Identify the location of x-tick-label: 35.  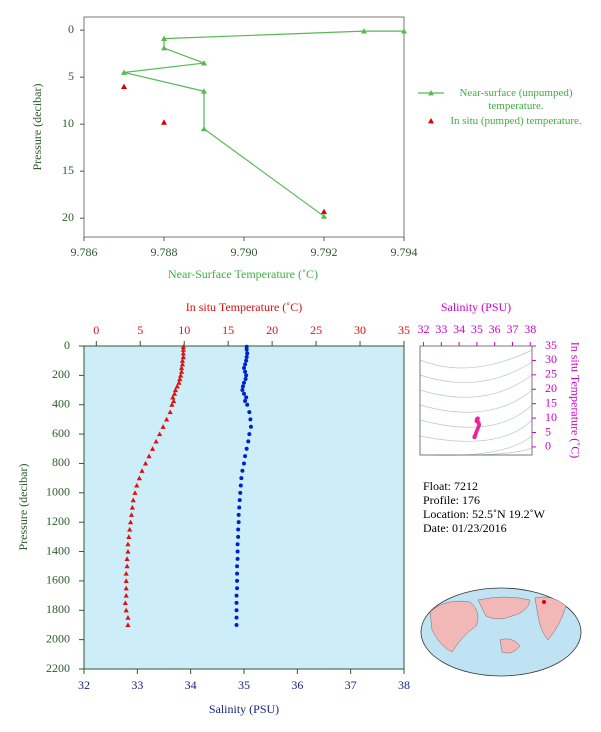
(477, 329).